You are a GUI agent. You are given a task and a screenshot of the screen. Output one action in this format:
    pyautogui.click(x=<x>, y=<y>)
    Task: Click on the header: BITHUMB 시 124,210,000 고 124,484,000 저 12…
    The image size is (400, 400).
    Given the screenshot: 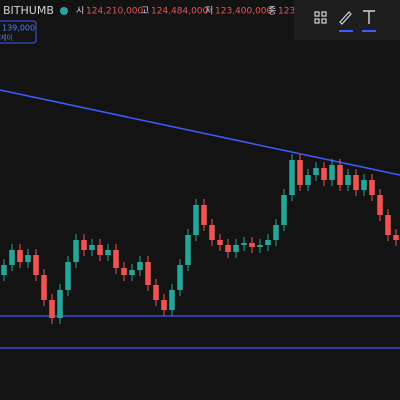 What is the action you would take?
    pyautogui.click(x=149, y=24)
    